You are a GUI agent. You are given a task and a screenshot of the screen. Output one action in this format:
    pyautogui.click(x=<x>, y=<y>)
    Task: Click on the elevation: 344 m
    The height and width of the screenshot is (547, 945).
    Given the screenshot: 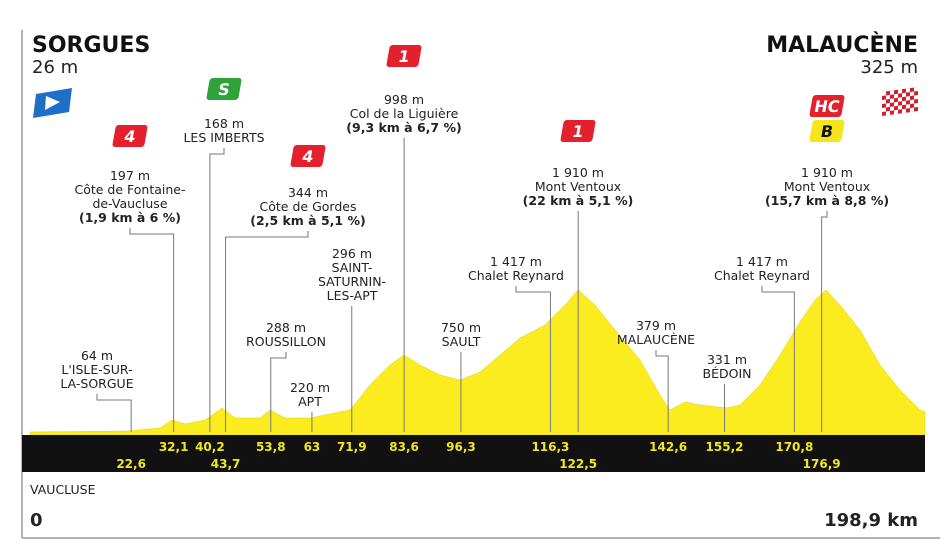 What is the action you would take?
    pyautogui.click(x=308, y=192)
    